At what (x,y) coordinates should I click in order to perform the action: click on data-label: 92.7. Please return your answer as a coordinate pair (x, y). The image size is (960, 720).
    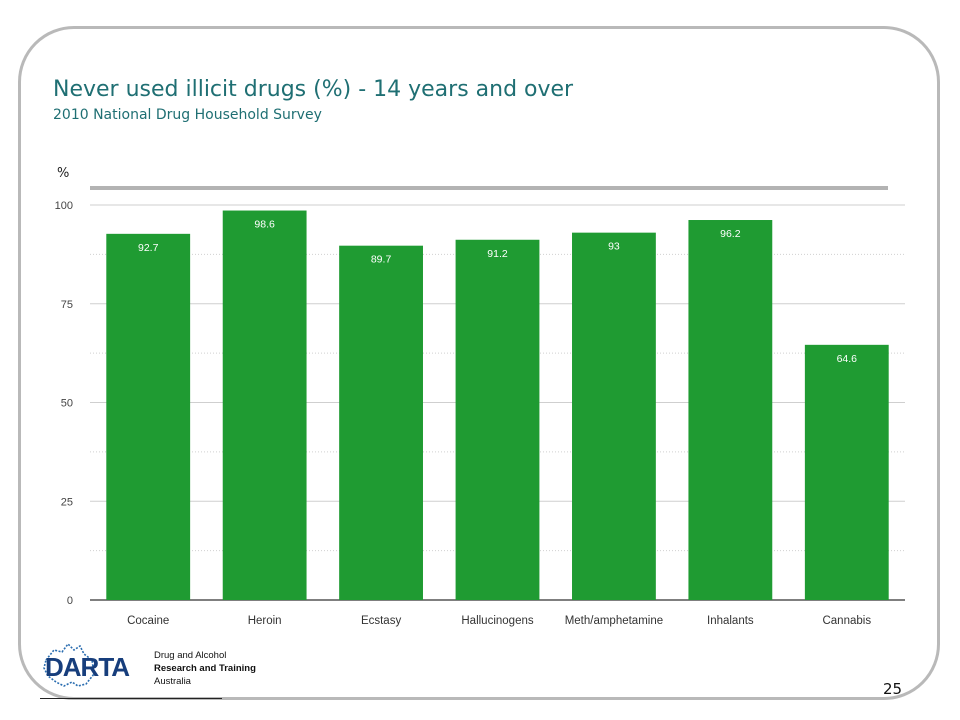
    Looking at the image, I should click on (148, 248).